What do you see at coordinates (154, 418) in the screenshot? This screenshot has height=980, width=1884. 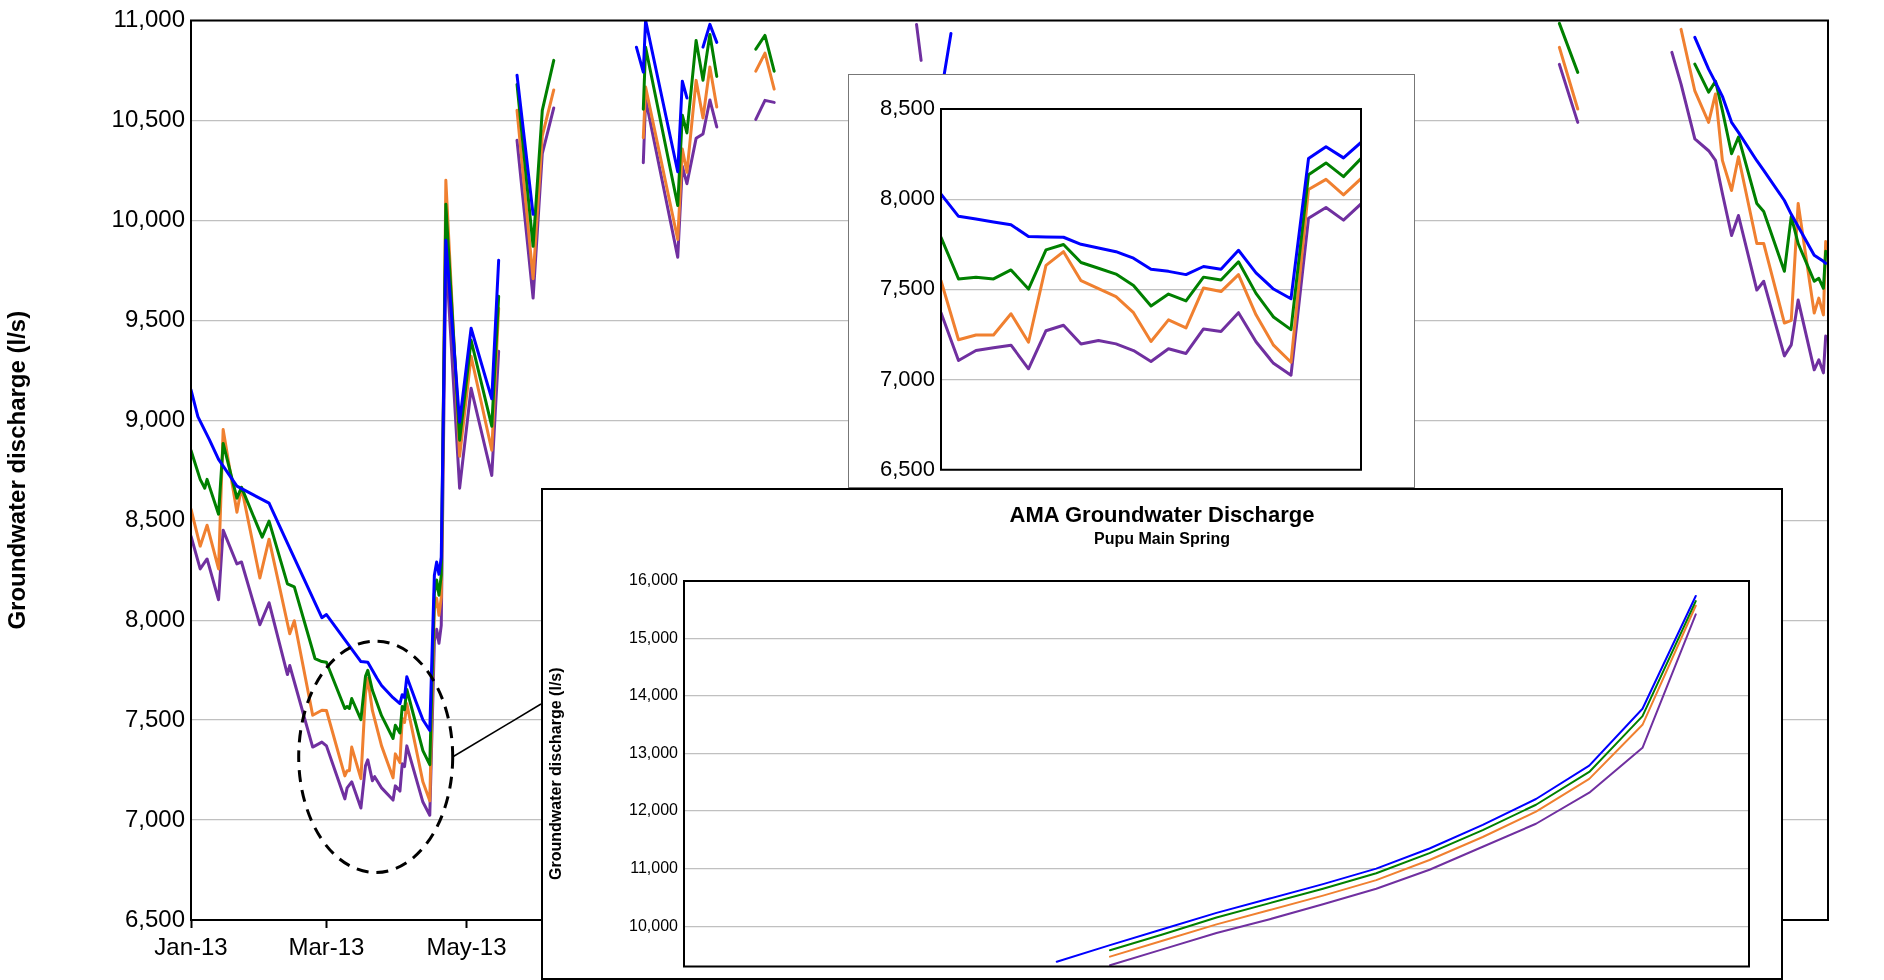 I see `y-tick-label: 9,000` at bounding box center [154, 418].